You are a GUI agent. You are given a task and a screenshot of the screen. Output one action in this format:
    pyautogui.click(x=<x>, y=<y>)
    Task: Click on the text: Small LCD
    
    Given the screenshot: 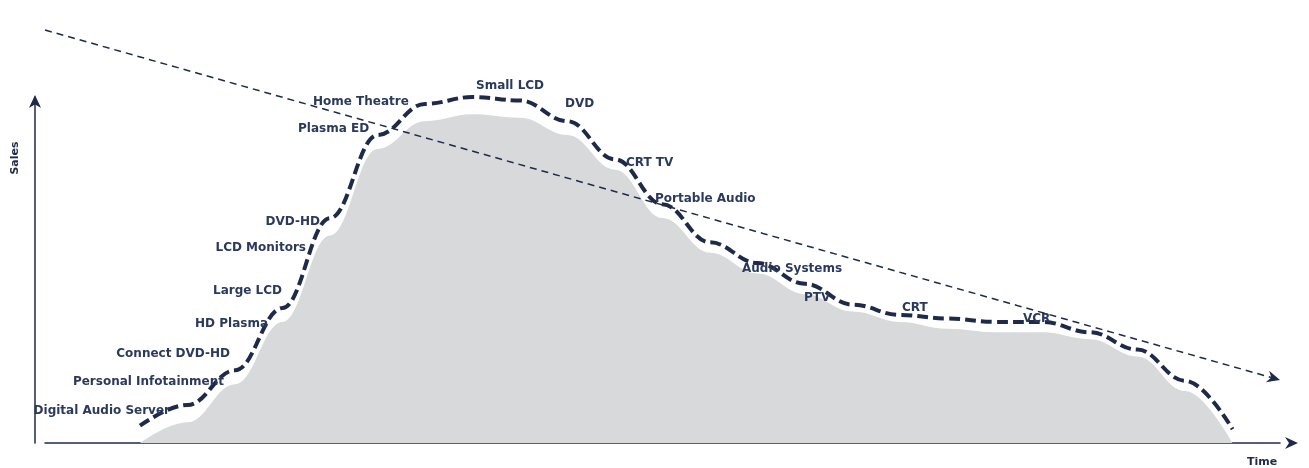 What is the action you would take?
    pyautogui.click(x=510, y=85)
    